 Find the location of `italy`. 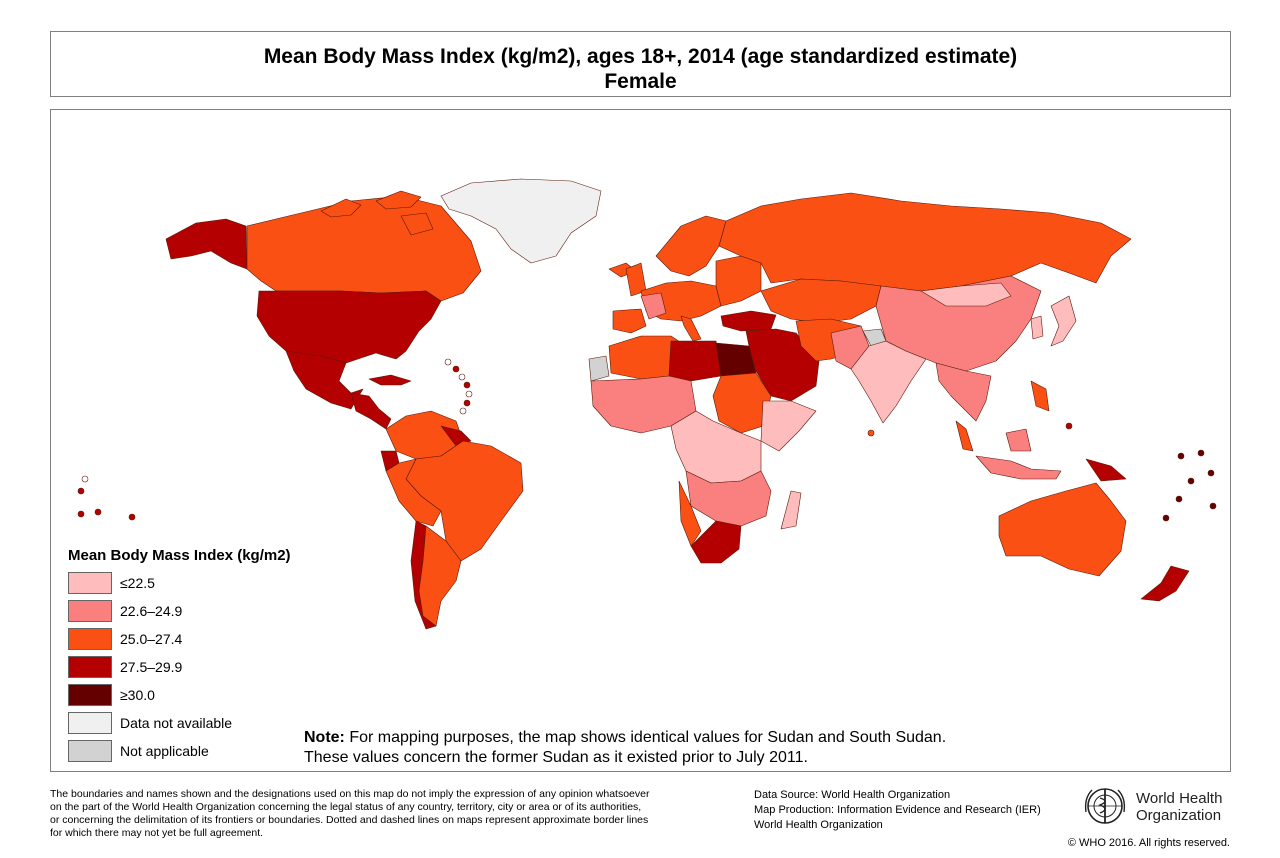

italy is located at coordinates (691, 328).